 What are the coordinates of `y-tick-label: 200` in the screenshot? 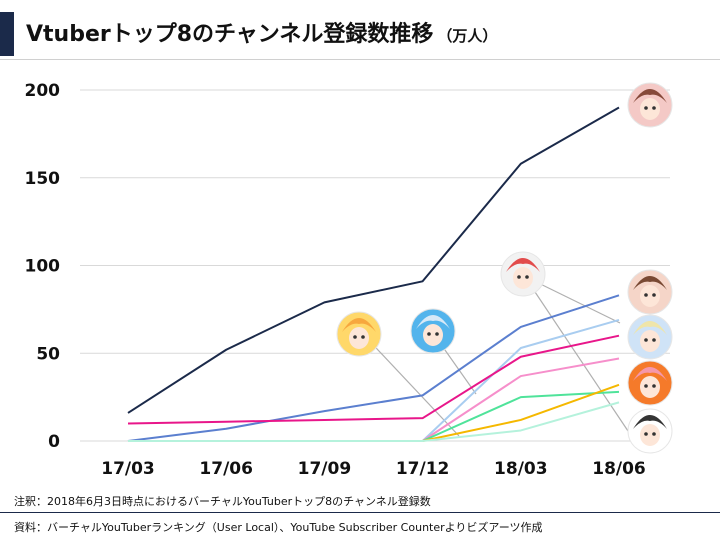 It's located at (43, 91).